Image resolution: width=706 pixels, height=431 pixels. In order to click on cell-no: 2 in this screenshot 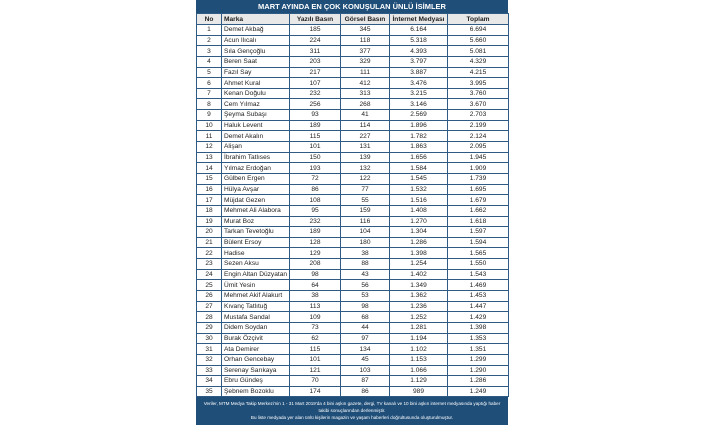, I will do `click(209, 40)`.